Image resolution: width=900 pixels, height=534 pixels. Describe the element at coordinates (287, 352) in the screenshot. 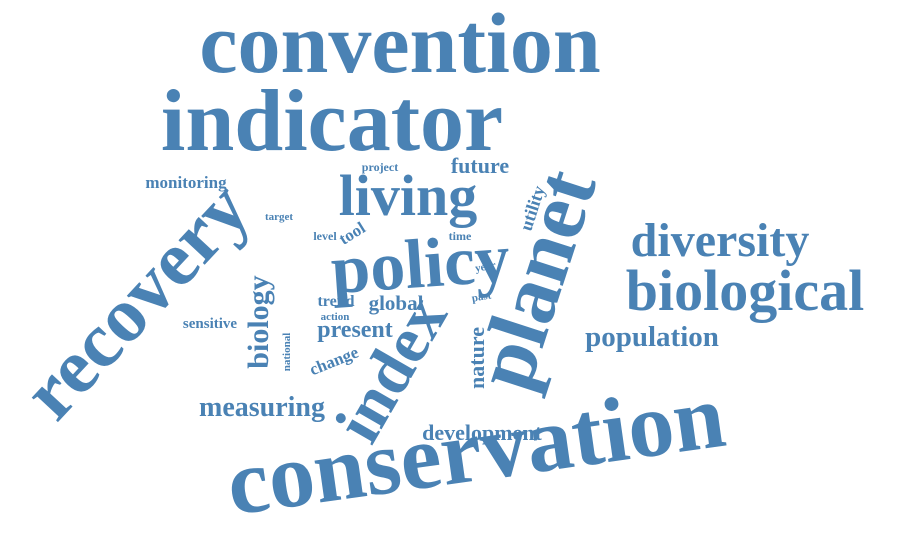

I see `word-national: national` at that location.